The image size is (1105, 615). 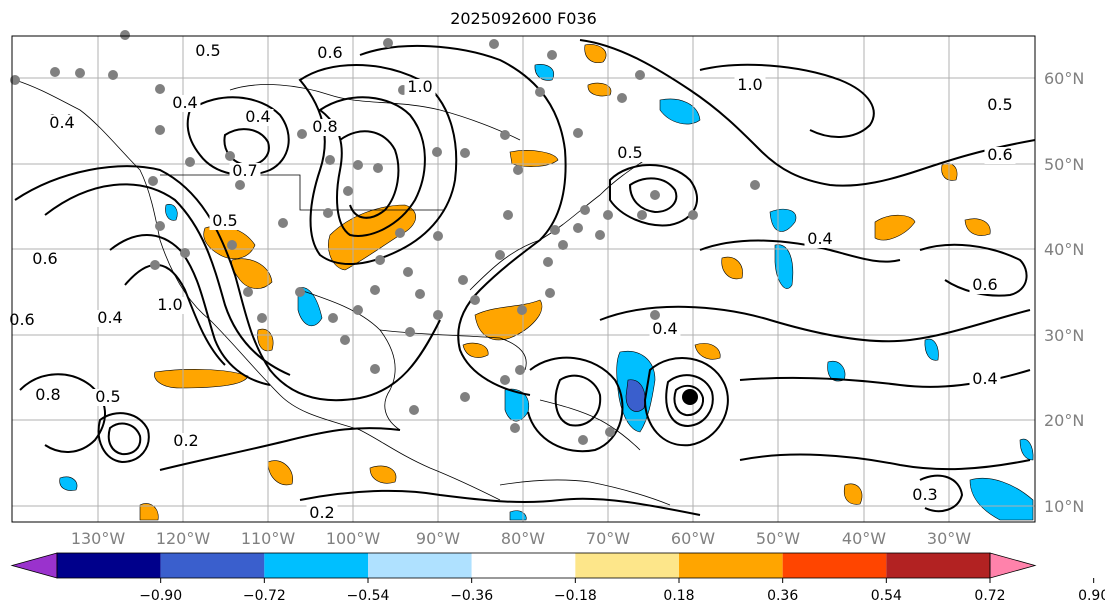 What do you see at coordinates (690, 397) in the screenshot?
I see `hurricane-center` at bounding box center [690, 397].